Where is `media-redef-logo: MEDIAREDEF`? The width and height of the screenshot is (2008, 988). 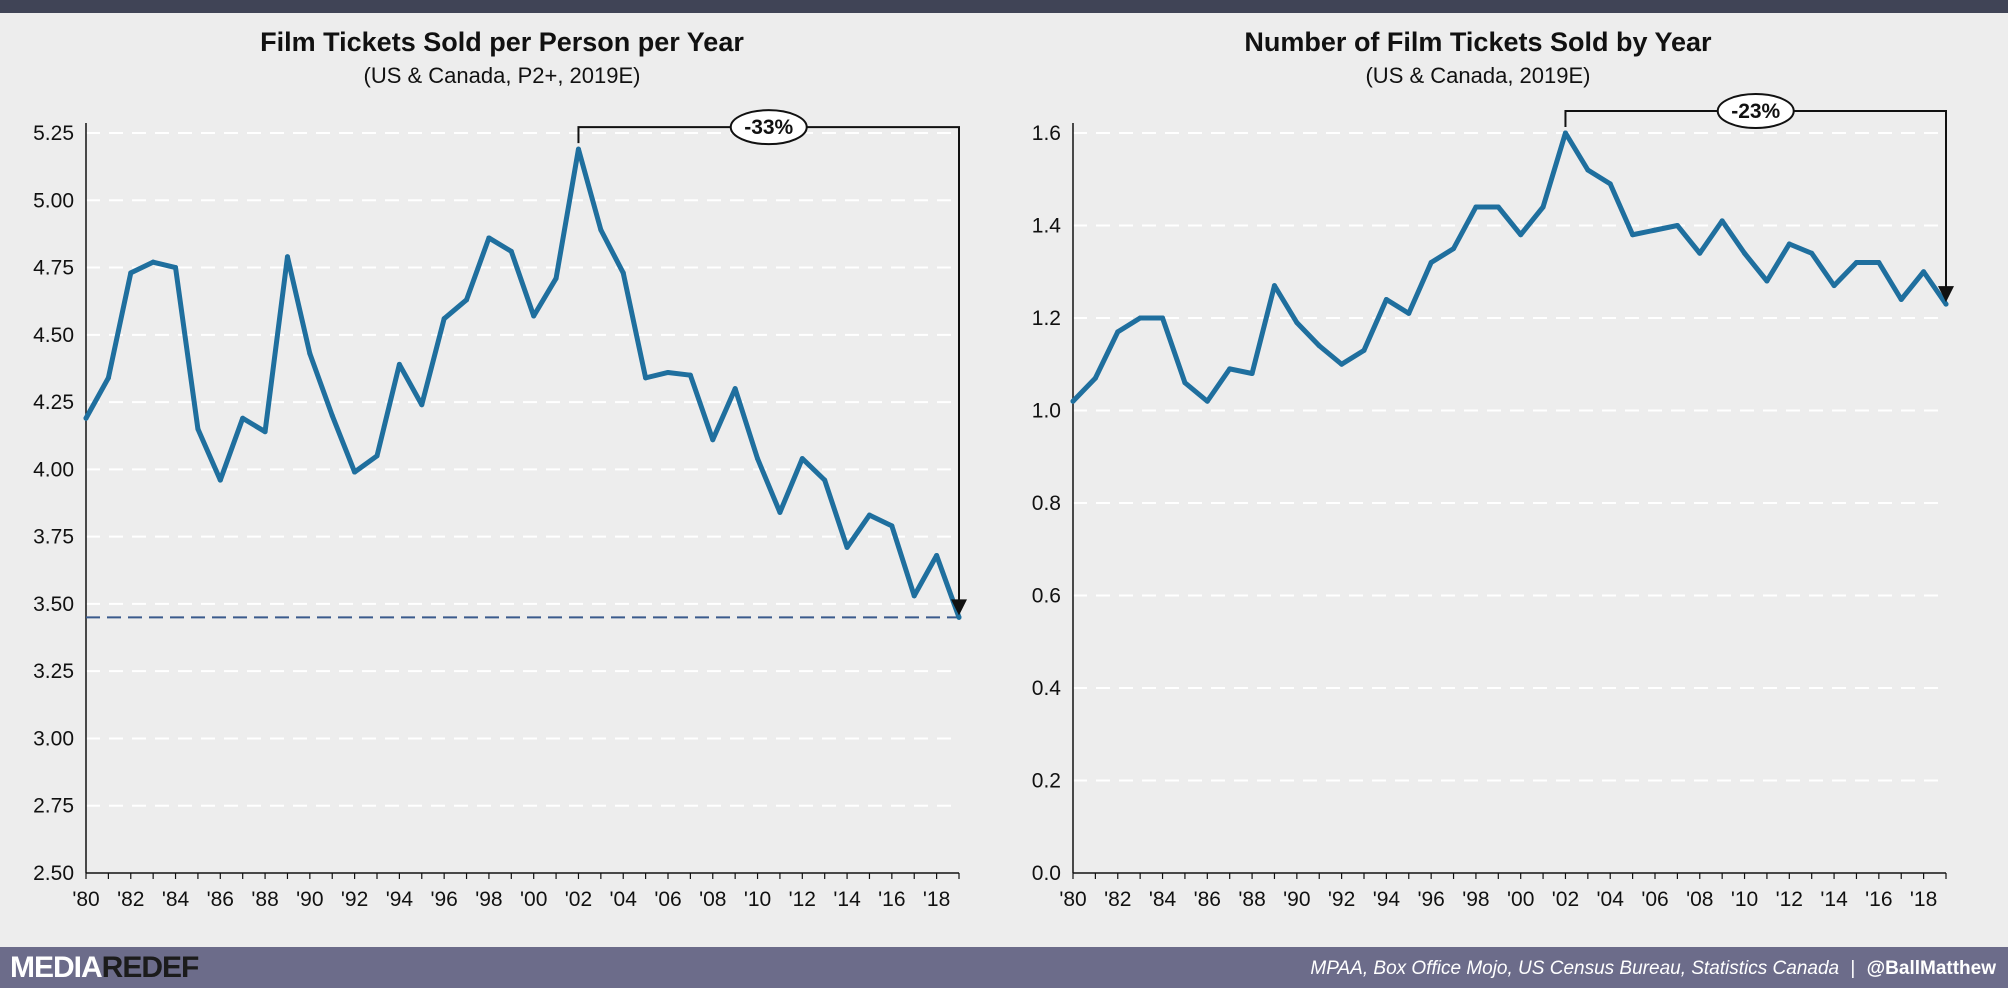
media-redef-logo: MEDIAREDEF is located at coordinates (104, 967).